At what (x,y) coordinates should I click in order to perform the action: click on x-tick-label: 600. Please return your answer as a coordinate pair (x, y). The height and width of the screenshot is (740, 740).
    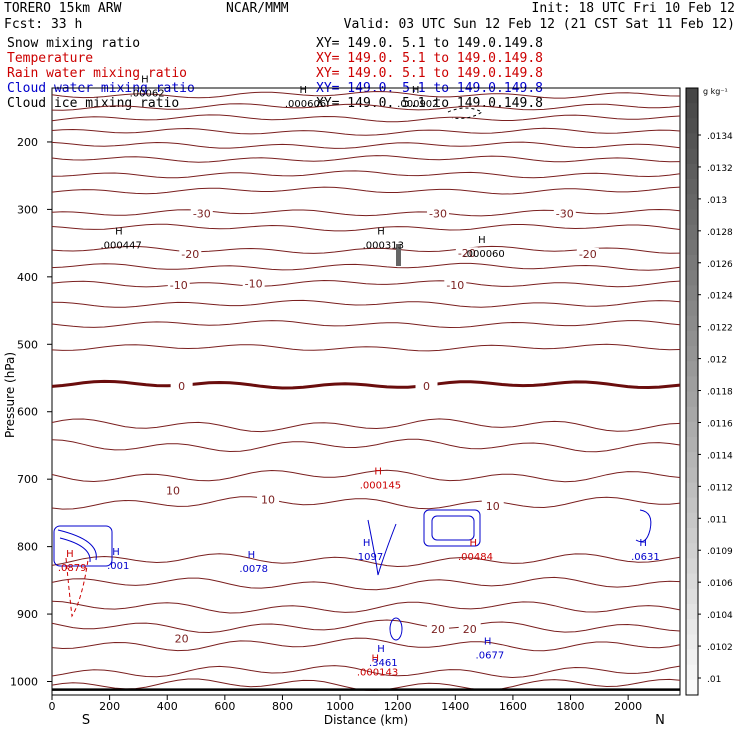
    Looking at the image, I should click on (224, 706).